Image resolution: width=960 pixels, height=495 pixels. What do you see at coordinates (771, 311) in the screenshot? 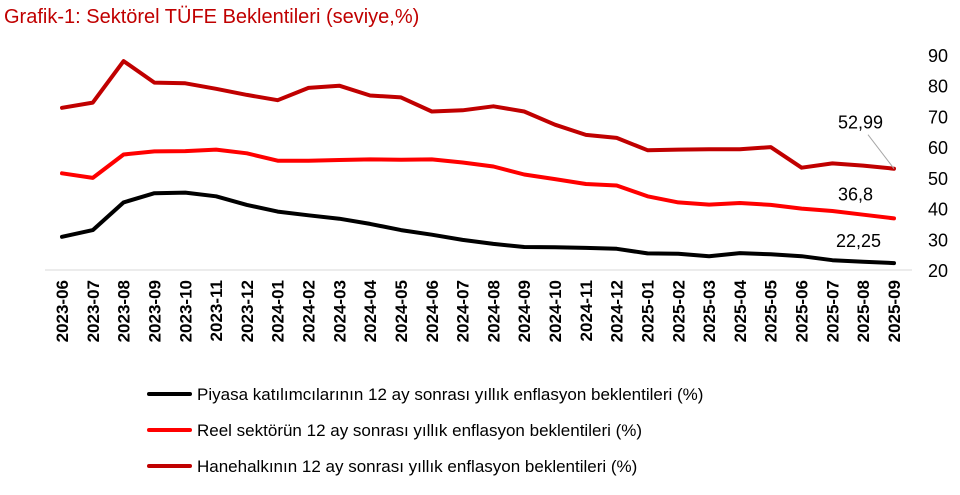
I see `x-tick-label: 2025-05` at bounding box center [771, 311].